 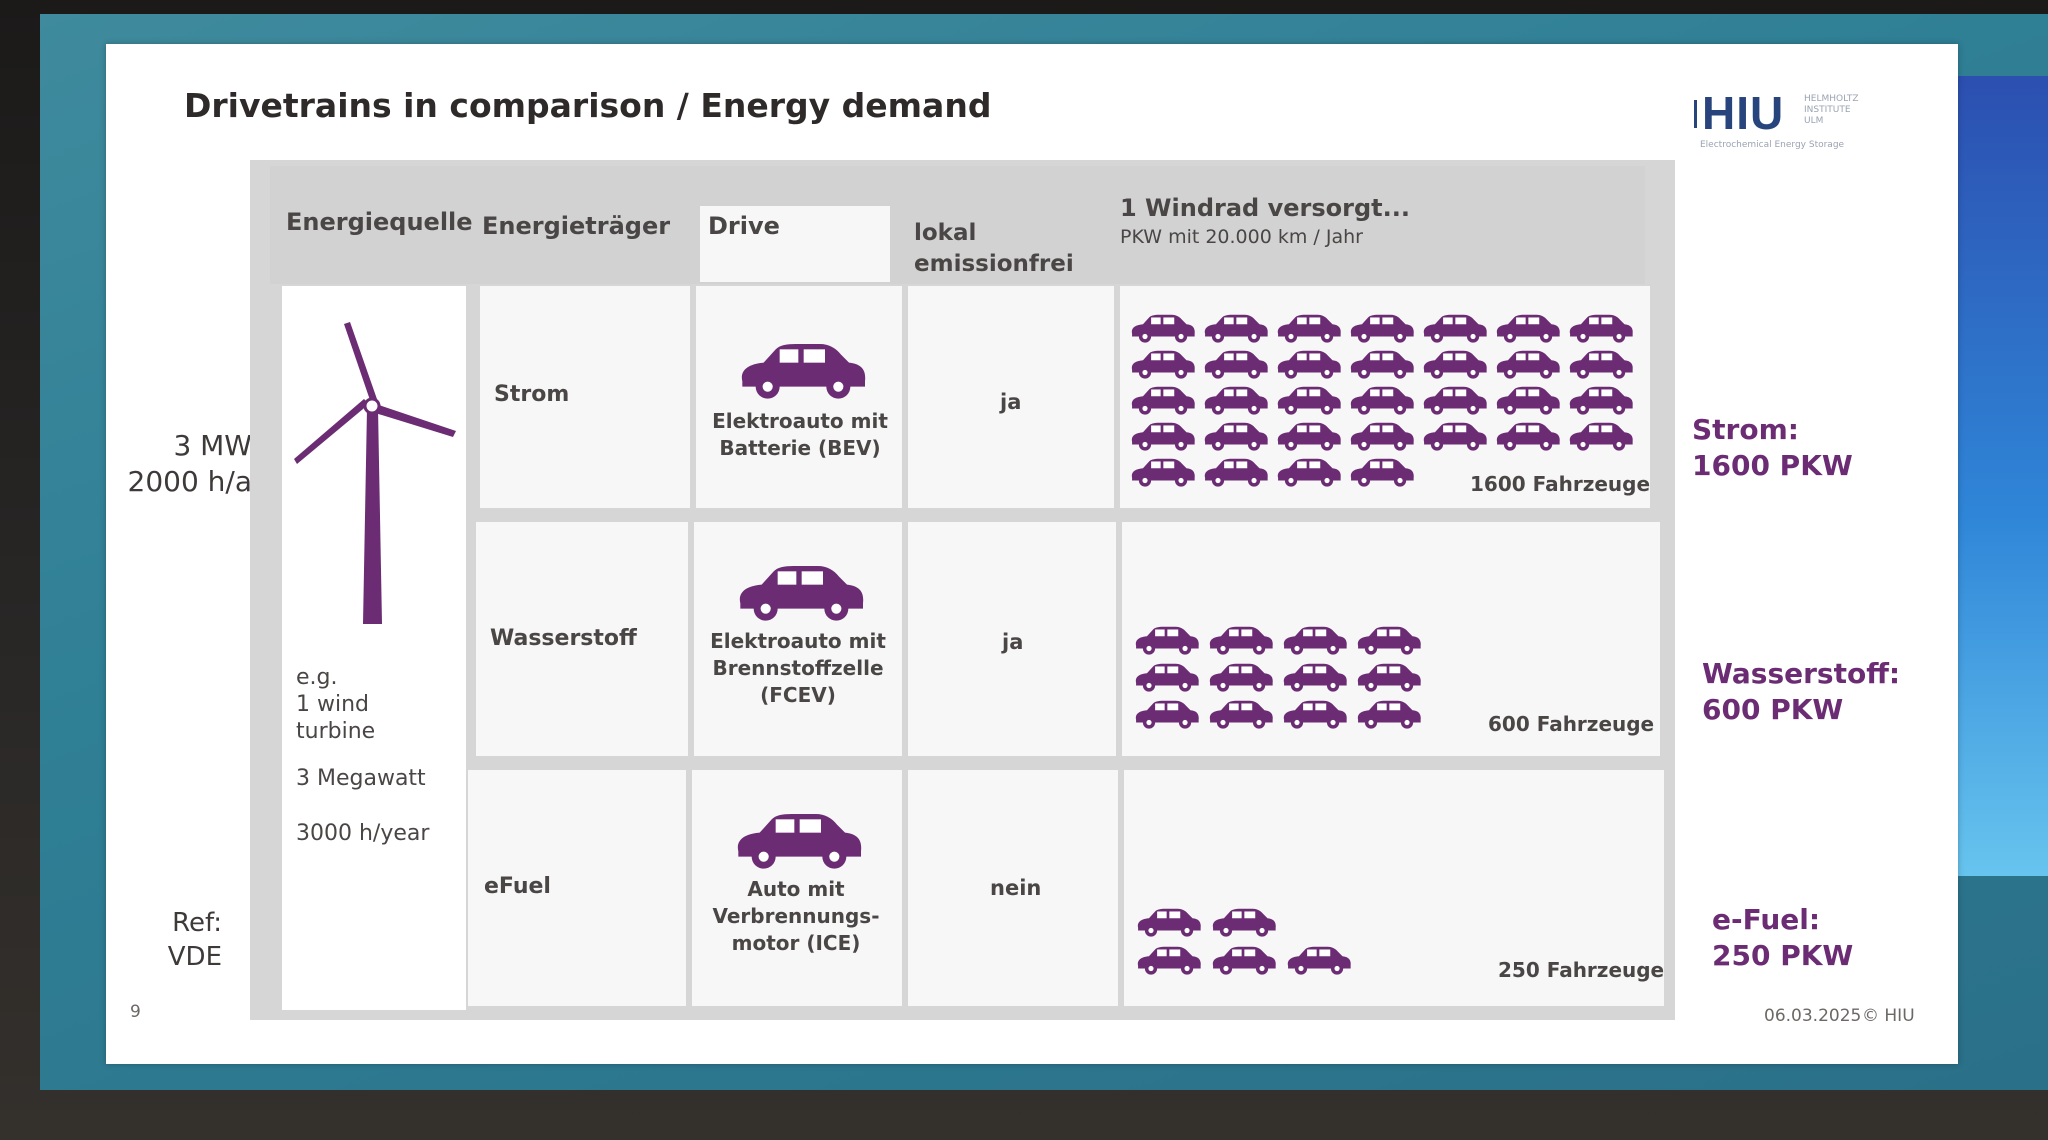 I want to click on row-strom-car-grid, so click(x=1388, y=402).